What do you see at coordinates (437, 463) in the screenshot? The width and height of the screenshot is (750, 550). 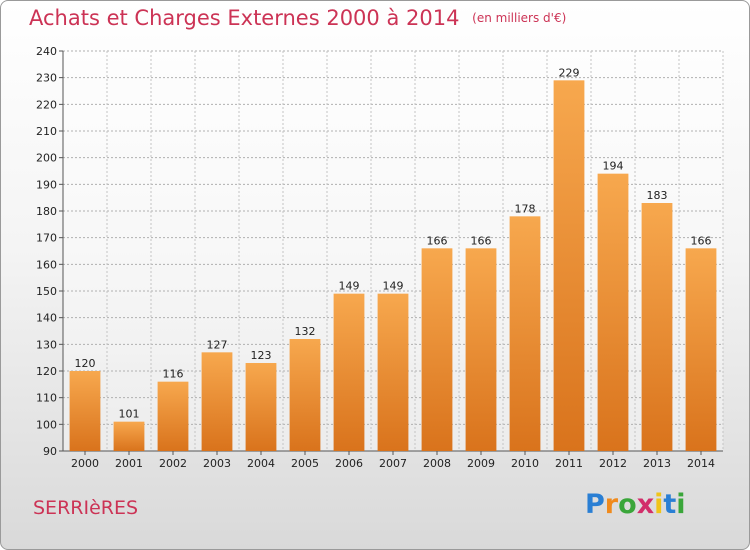 I see `x-tick-label: 2008` at bounding box center [437, 463].